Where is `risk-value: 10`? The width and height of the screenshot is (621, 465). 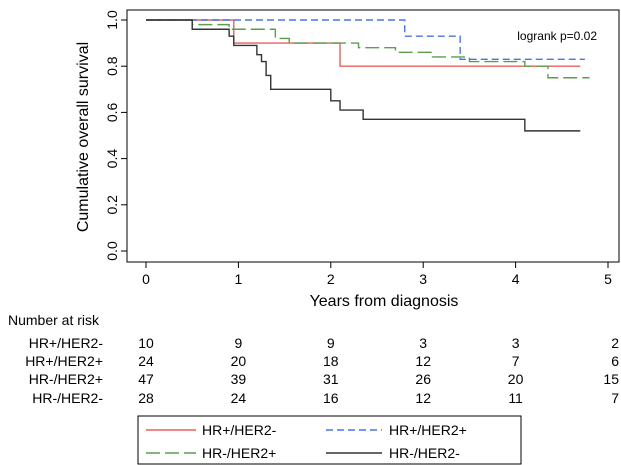 risk-value: 10 is located at coordinates (146, 343).